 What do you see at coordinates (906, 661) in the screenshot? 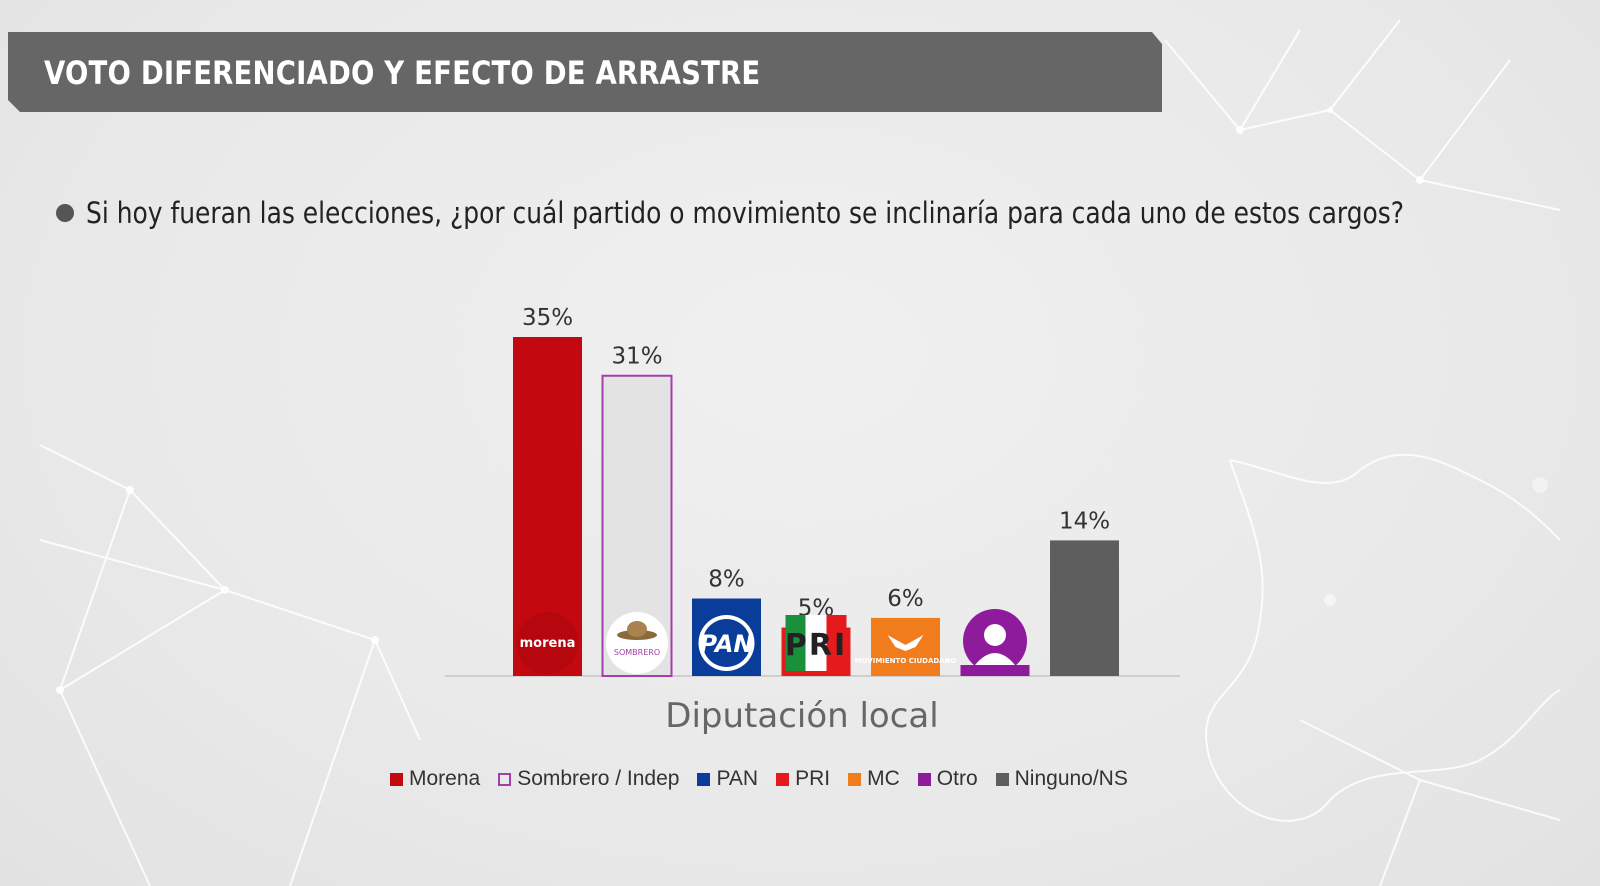
I see `mc-logo-text: MOVIMIENTO CIUDADANO` at bounding box center [906, 661].